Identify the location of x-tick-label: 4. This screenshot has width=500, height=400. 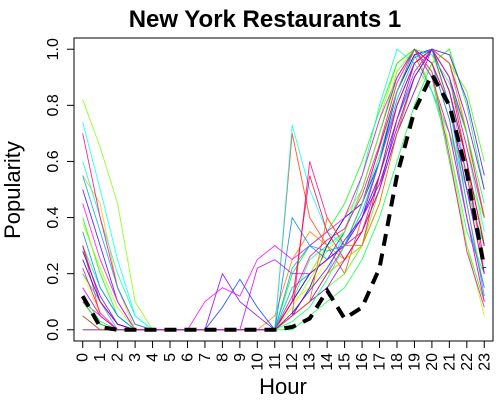
(153, 357).